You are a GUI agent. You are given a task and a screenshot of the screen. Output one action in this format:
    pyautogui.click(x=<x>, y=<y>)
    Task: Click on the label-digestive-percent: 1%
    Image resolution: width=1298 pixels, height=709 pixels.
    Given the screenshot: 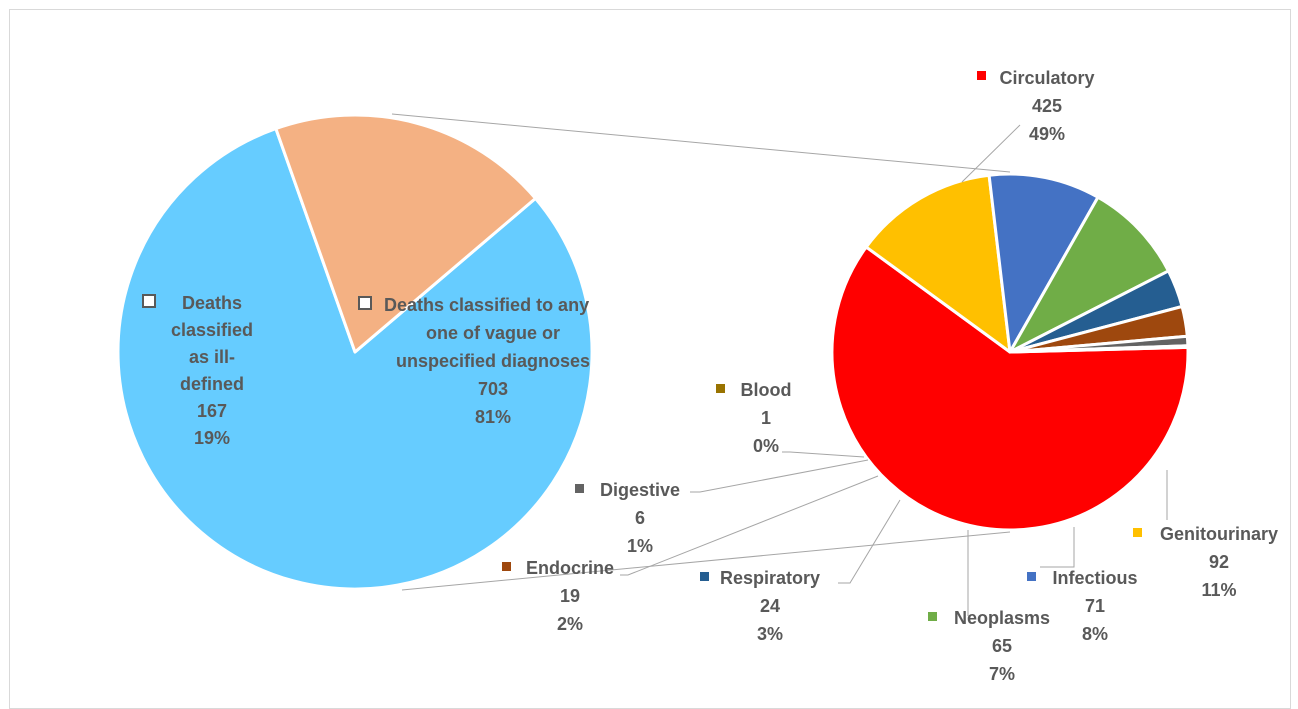 What is the action you would take?
    pyautogui.click(x=640, y=546)
    